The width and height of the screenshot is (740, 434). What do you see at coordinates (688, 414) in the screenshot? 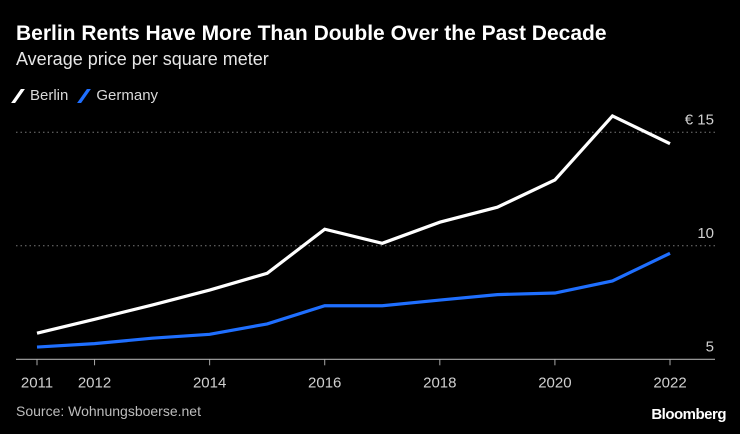
I see `bloomberg-logo: Bloomberg` at bounding box center [688, 414].